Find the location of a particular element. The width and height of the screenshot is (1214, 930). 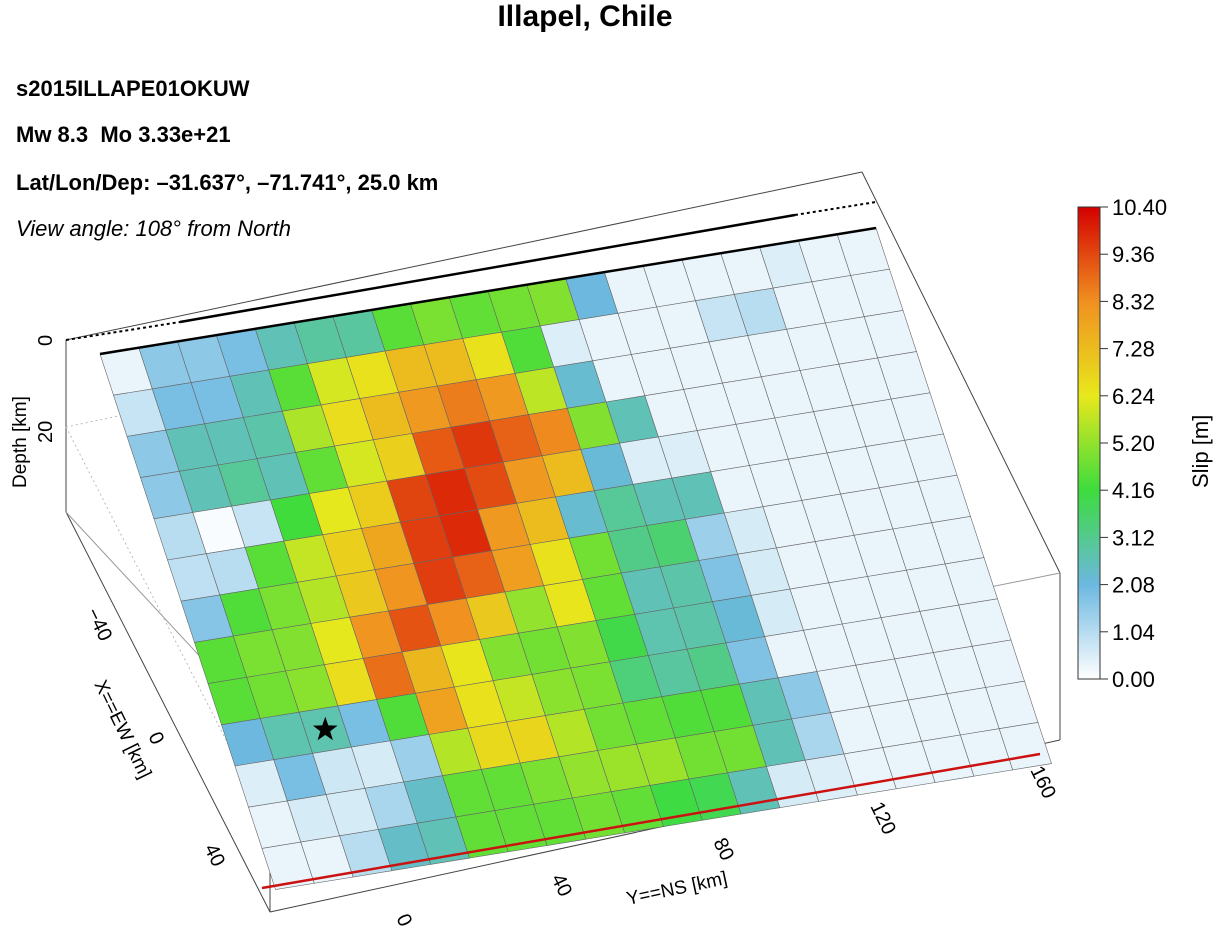

ns-tick-label: 80 is located at coordinates (724, 850).